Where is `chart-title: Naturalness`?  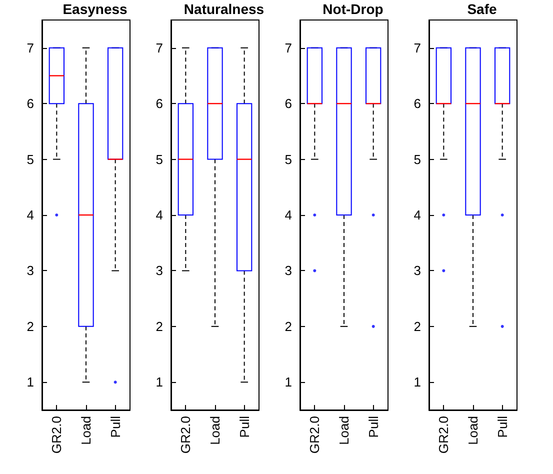
chart-title: Naturalness is located at coordinates (224, 9).